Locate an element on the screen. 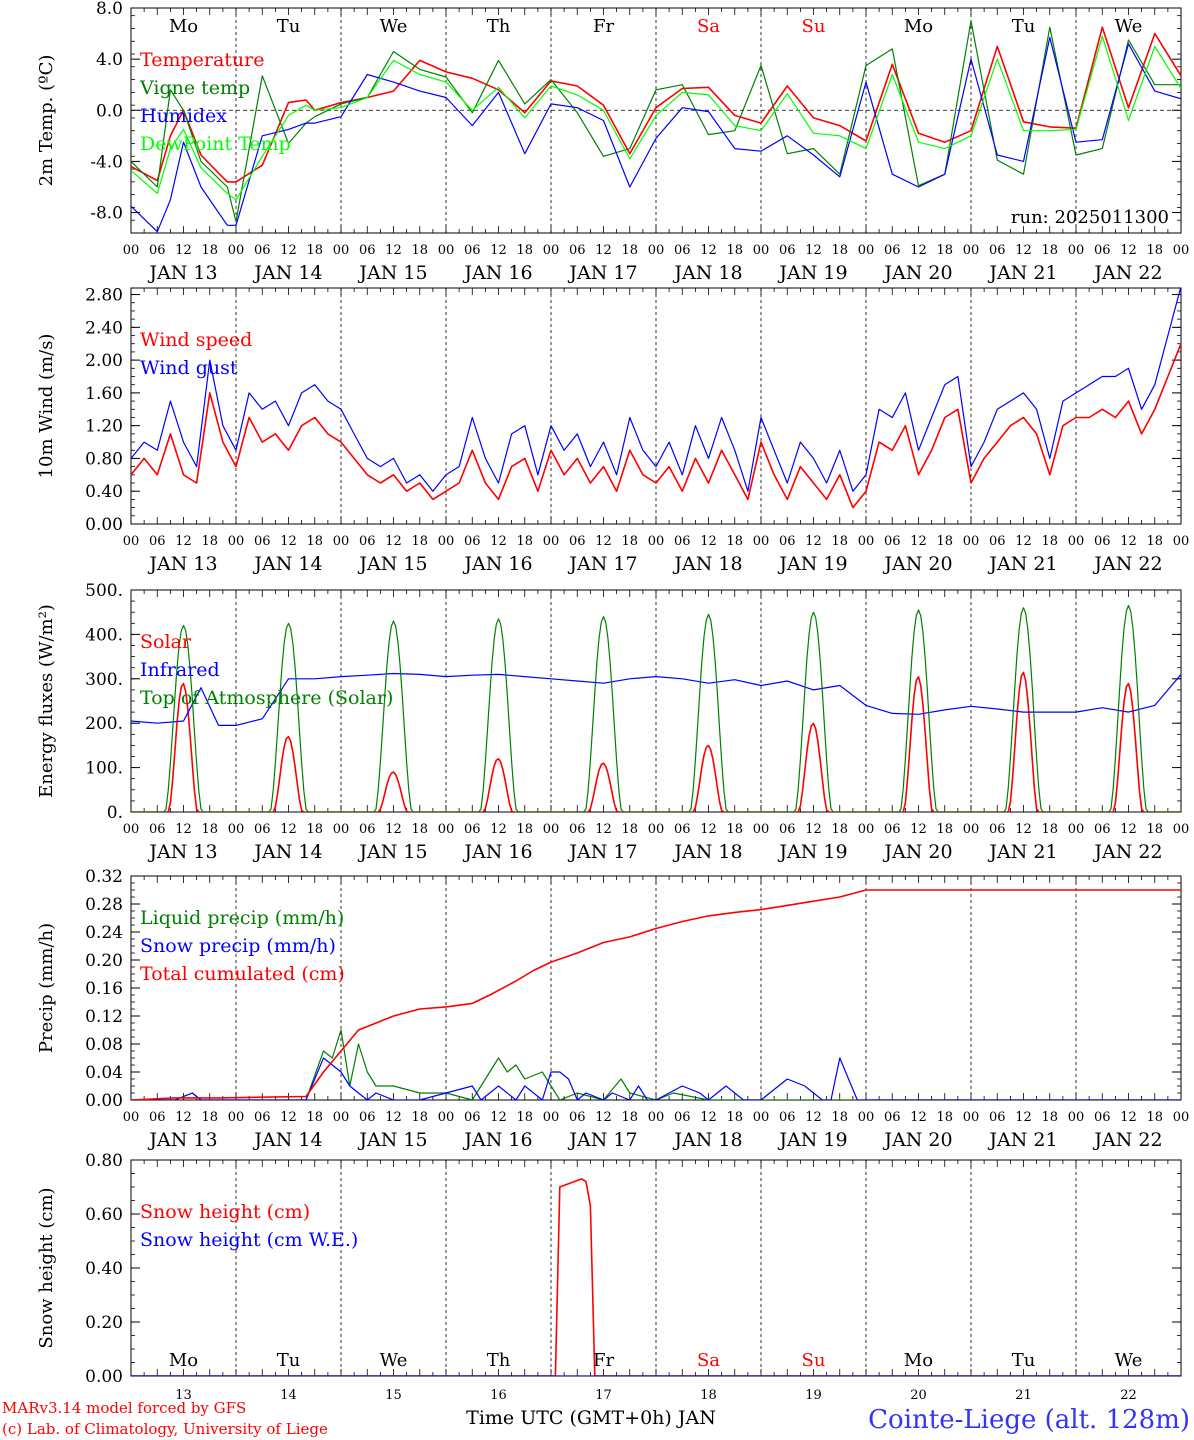 The image size is (1194, 1440). y-tick-label: 0.20 is located at coordinates (104, 1323).